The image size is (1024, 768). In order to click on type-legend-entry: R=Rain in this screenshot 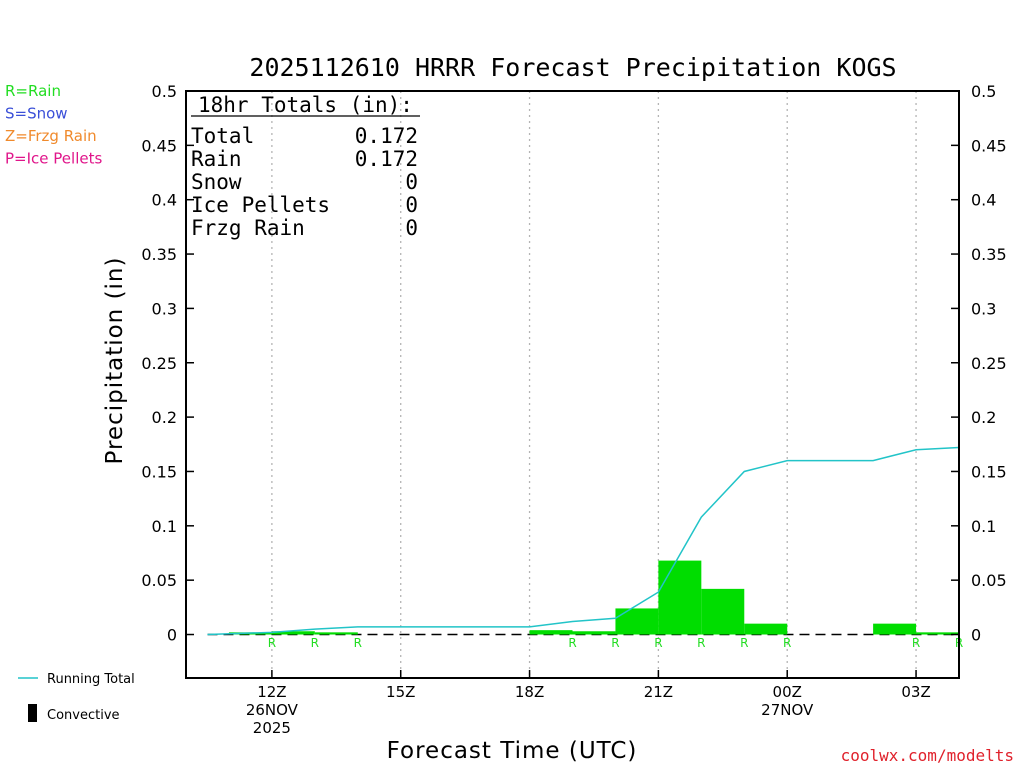, I will do `click(33, 91)`.